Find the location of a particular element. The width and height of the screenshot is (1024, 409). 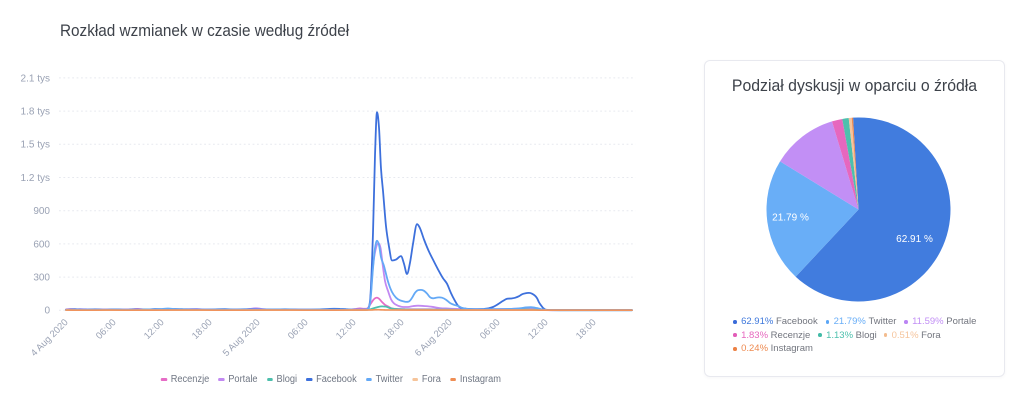

svg-text: 900 is located at coordinates (41, 211).